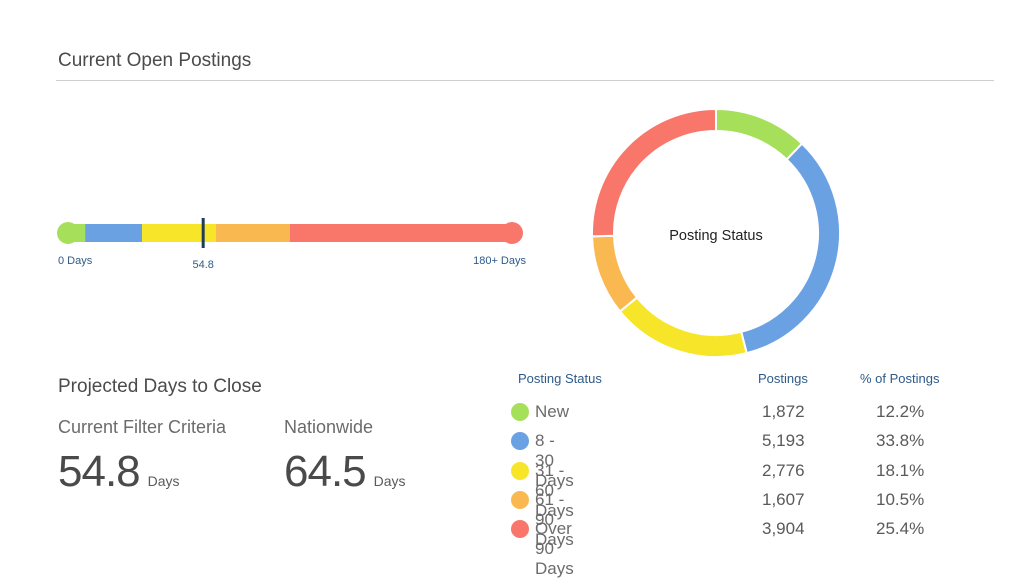 Image resolution: width=1024 pixels, height=579 pixels. What do you see at coordinates (900, 441) in the screenshot?
I see `postings-percent: 33.8%` at bounding box center [900, 441].